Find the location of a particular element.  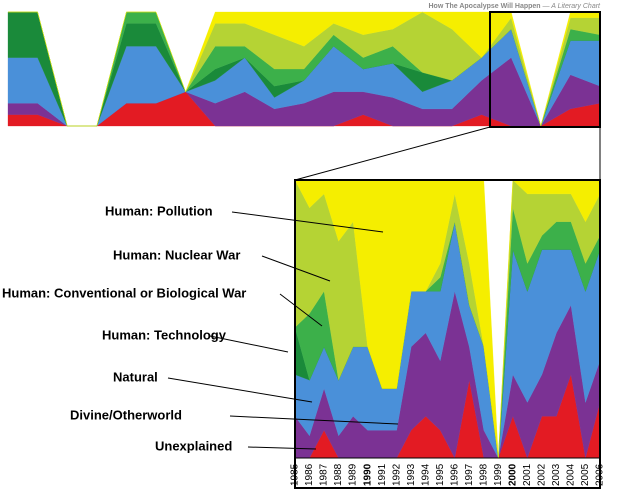

annotation: Natural is located at coordinates (135, 376).